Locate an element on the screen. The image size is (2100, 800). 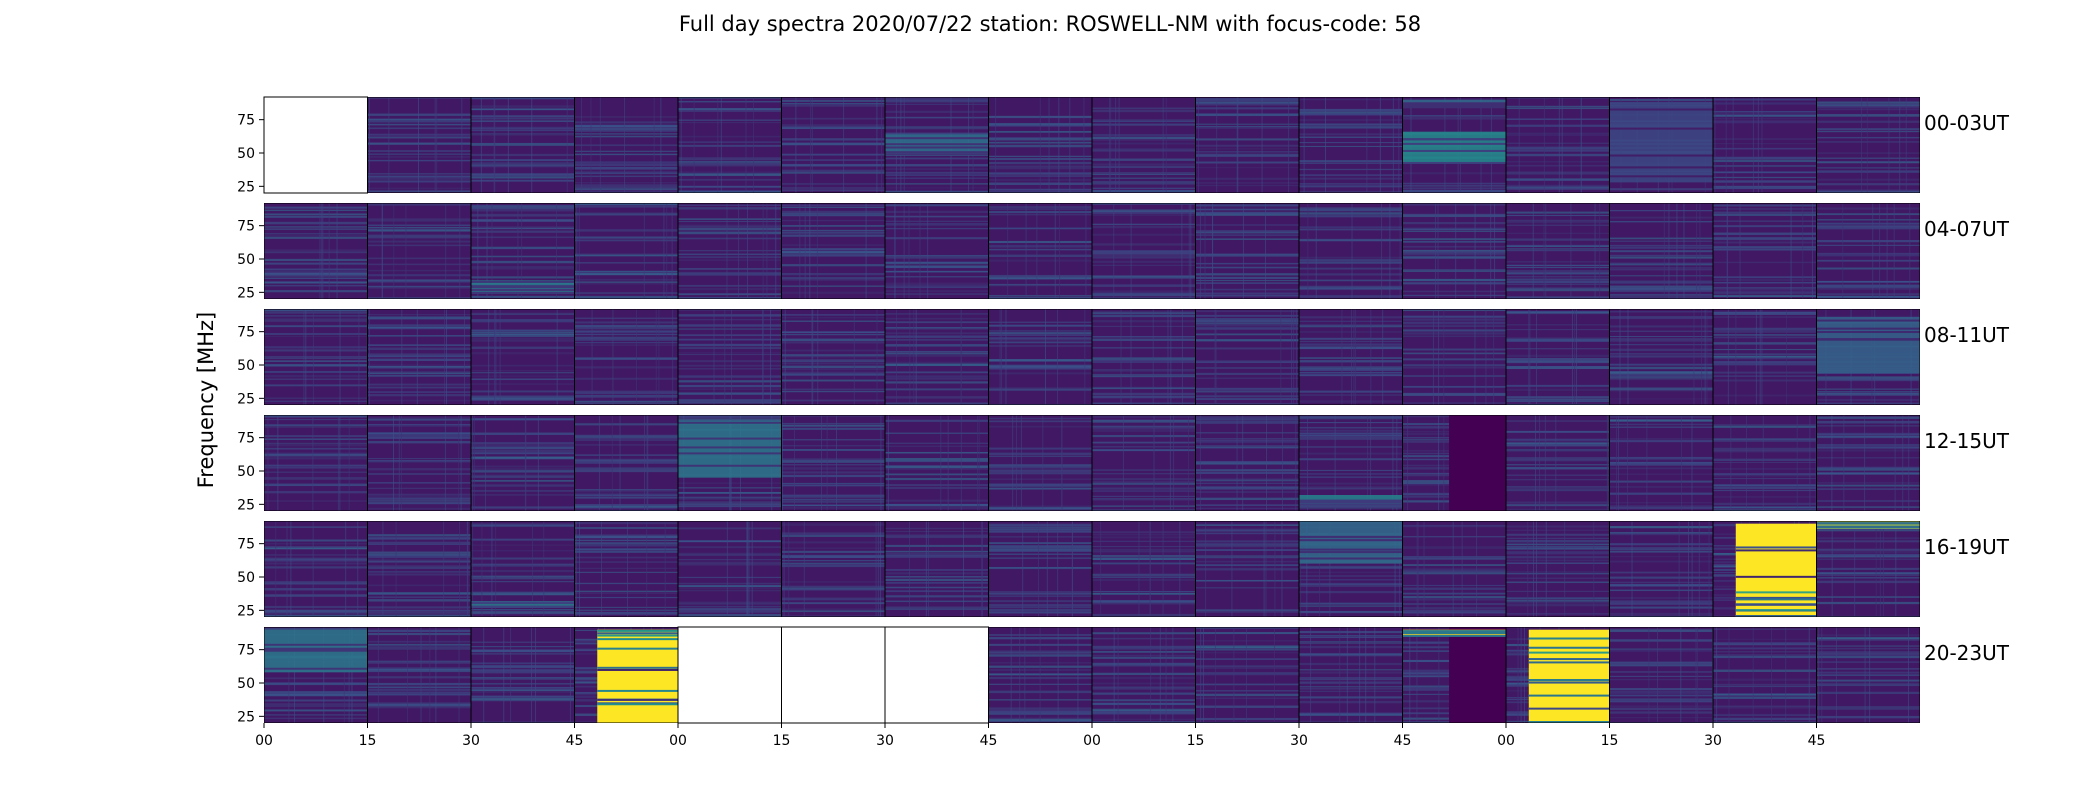
y-tick-label-r5-0: 25 is located at coordinates (246, 717).